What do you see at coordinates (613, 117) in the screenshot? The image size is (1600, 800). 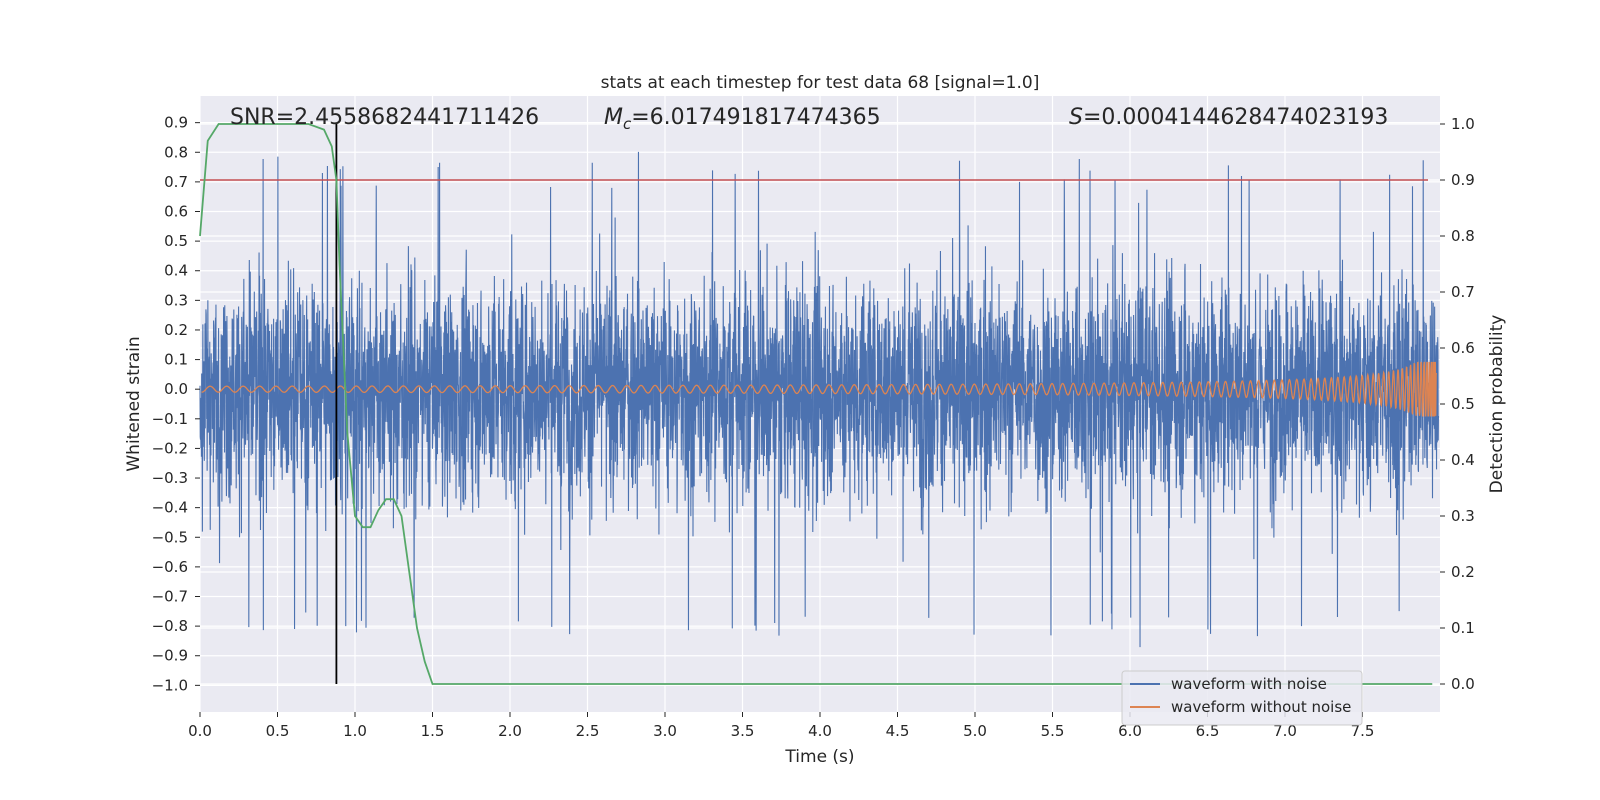 I see `mc-symbol: M` at bounding box center [613, 117].